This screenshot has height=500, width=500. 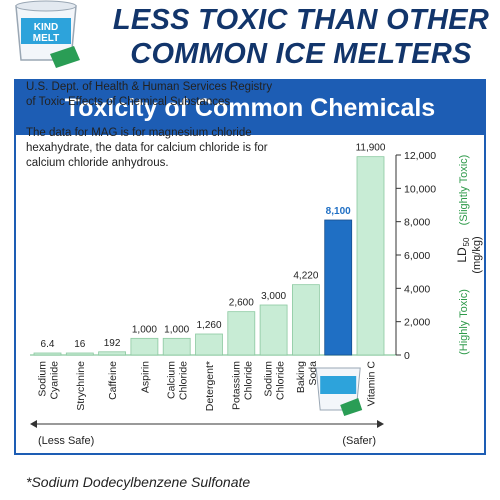 I want to click on footnote: *Sodium Dodecylbenzene Sulfonate, so click(x=138, y=482).